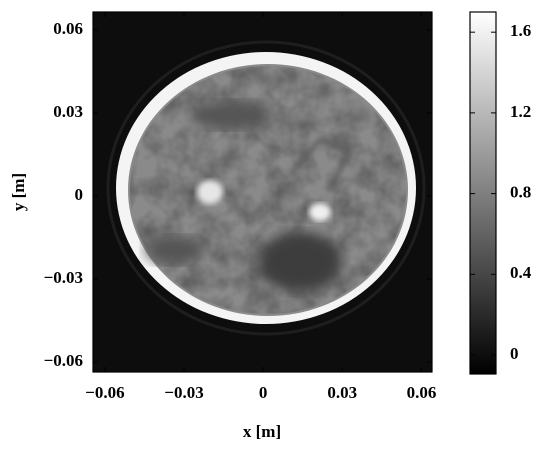 This screenshot has height=452, width=550. Describe the element at coordinates (483, 193) in the screenshot. I see `colorbar` at that location.